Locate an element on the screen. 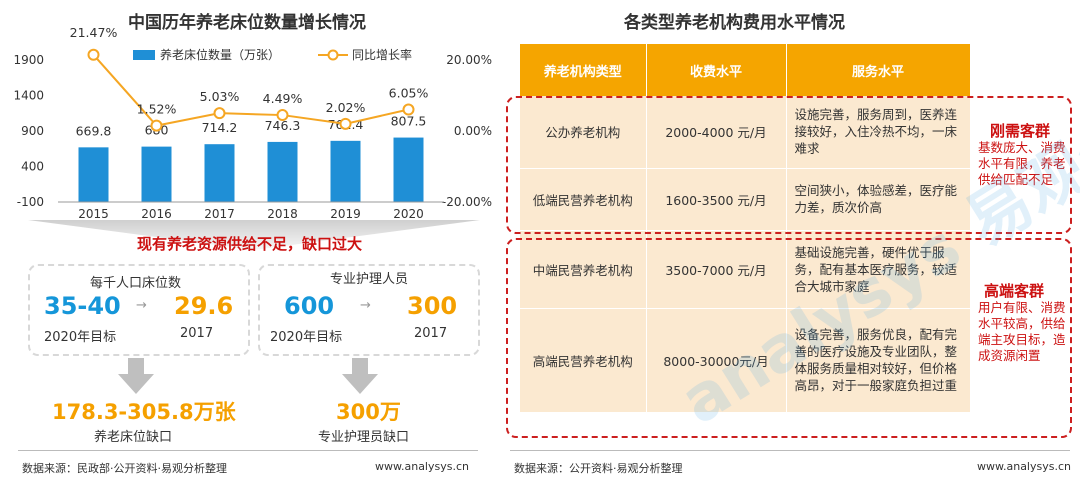 The image size is (1080, 490). line-data-label: 4.49% is located at coordinates (283, 98).